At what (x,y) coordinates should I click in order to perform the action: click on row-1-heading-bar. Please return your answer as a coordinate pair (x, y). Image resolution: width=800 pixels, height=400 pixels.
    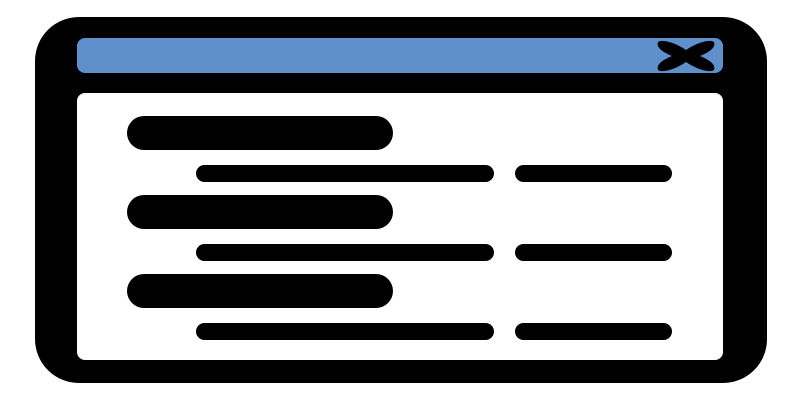
    Looking at the image, I should click on (260, 133).